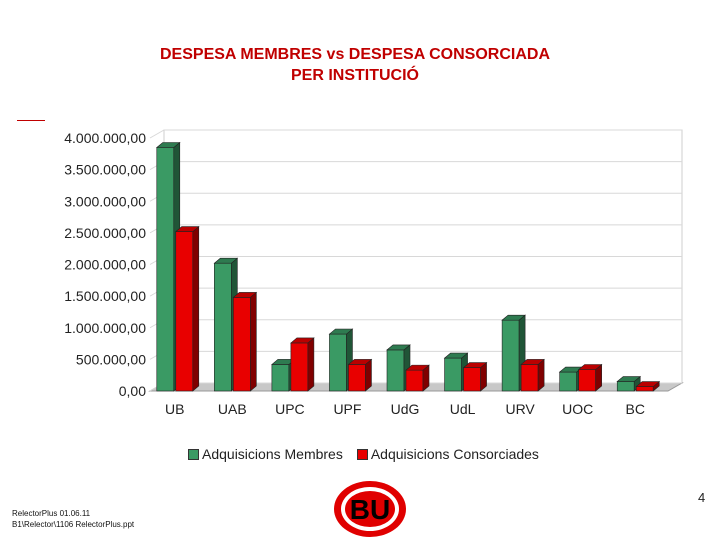  I want to click on chart-title-line2: PER INSTITUCIÓ, so click(354, 75).